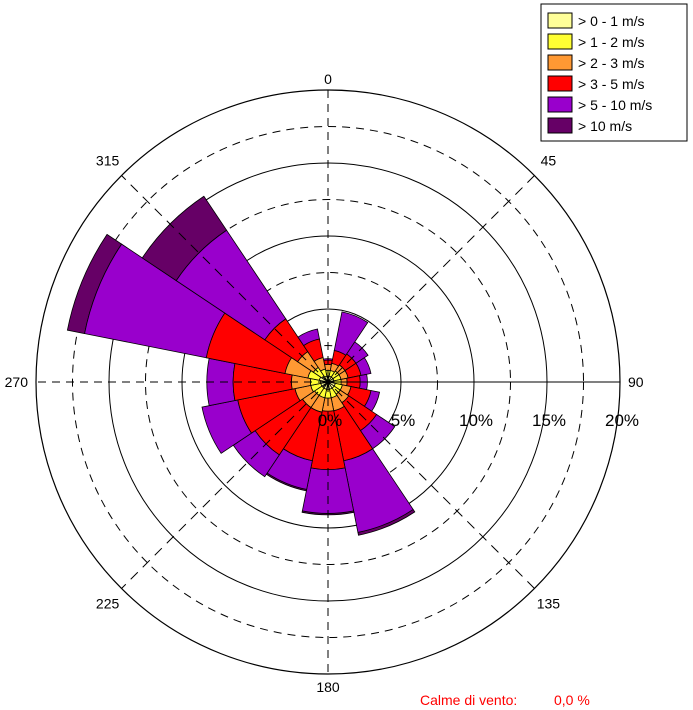 This screenshot has width=693, height=710. Describe the element at coordinates (622, 420) in the screenshot. I see `radial-tick-label-20: 20%` at that location.